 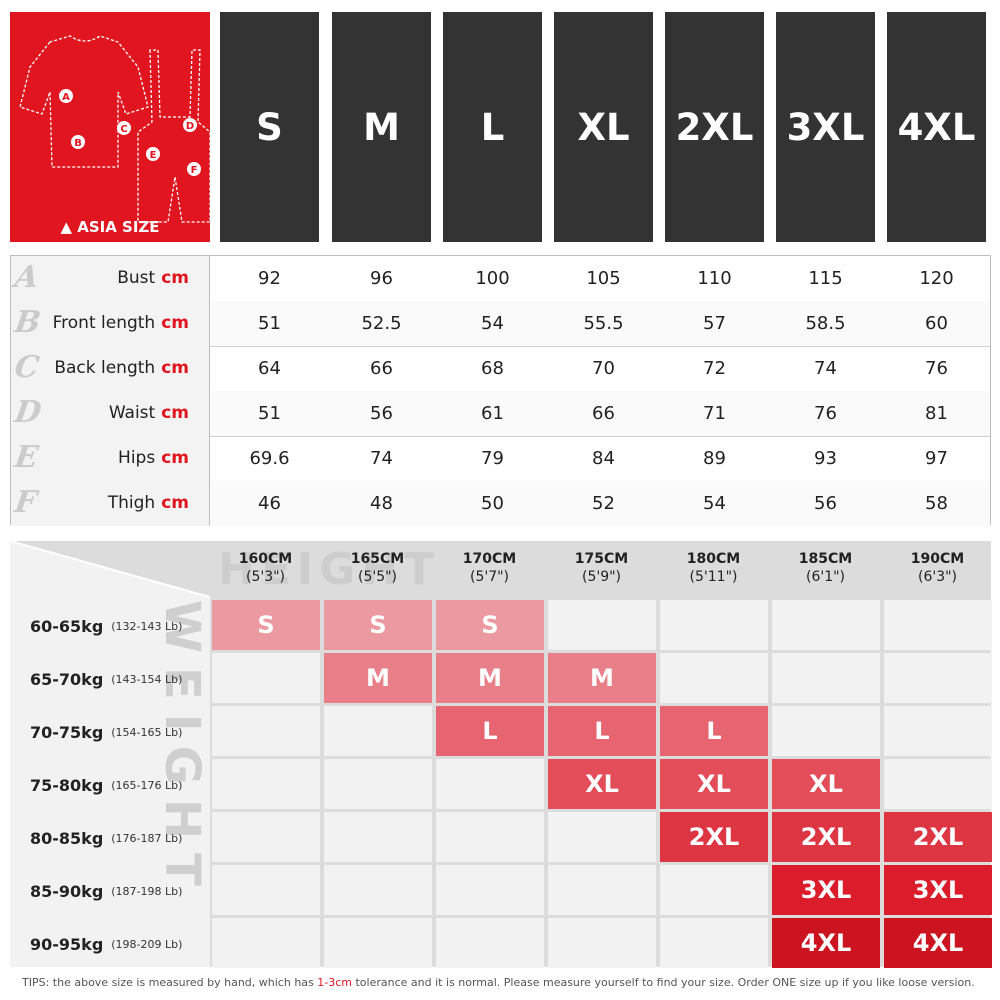 What do you see at coordinates (492, 503) in the screenshot?
I see `measurement-value: 50` at bounding box center [492, 503].